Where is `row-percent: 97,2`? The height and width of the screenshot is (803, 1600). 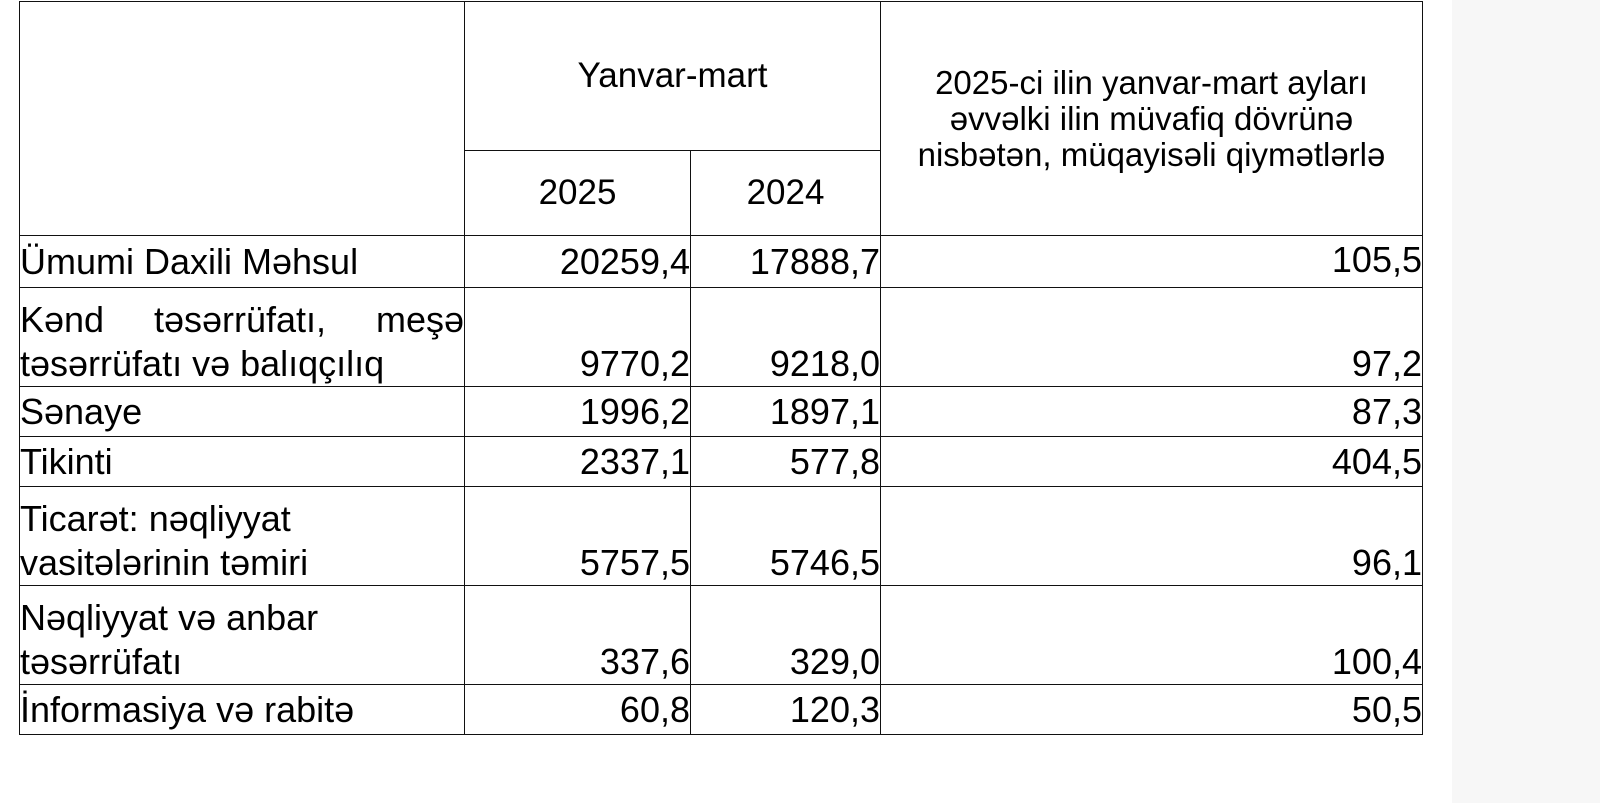 row-percent: 97,2 is located at coordinates (1151, 337).